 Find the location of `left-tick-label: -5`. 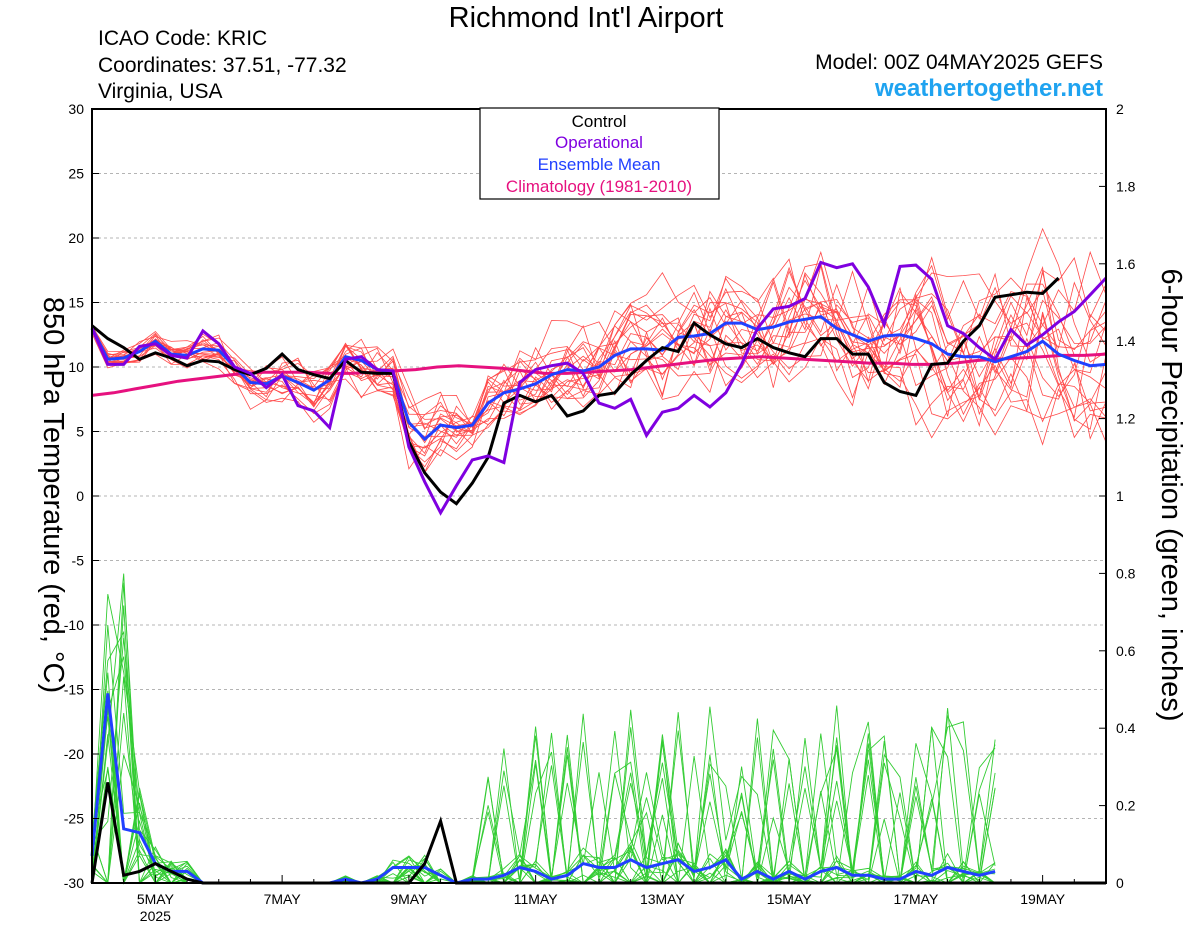

left-tick-label: -5 is located at coordinates (78, 561).